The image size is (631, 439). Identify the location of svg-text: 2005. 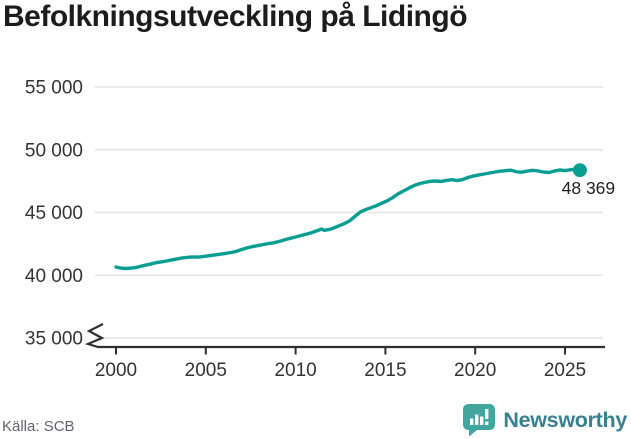
(206, 370).